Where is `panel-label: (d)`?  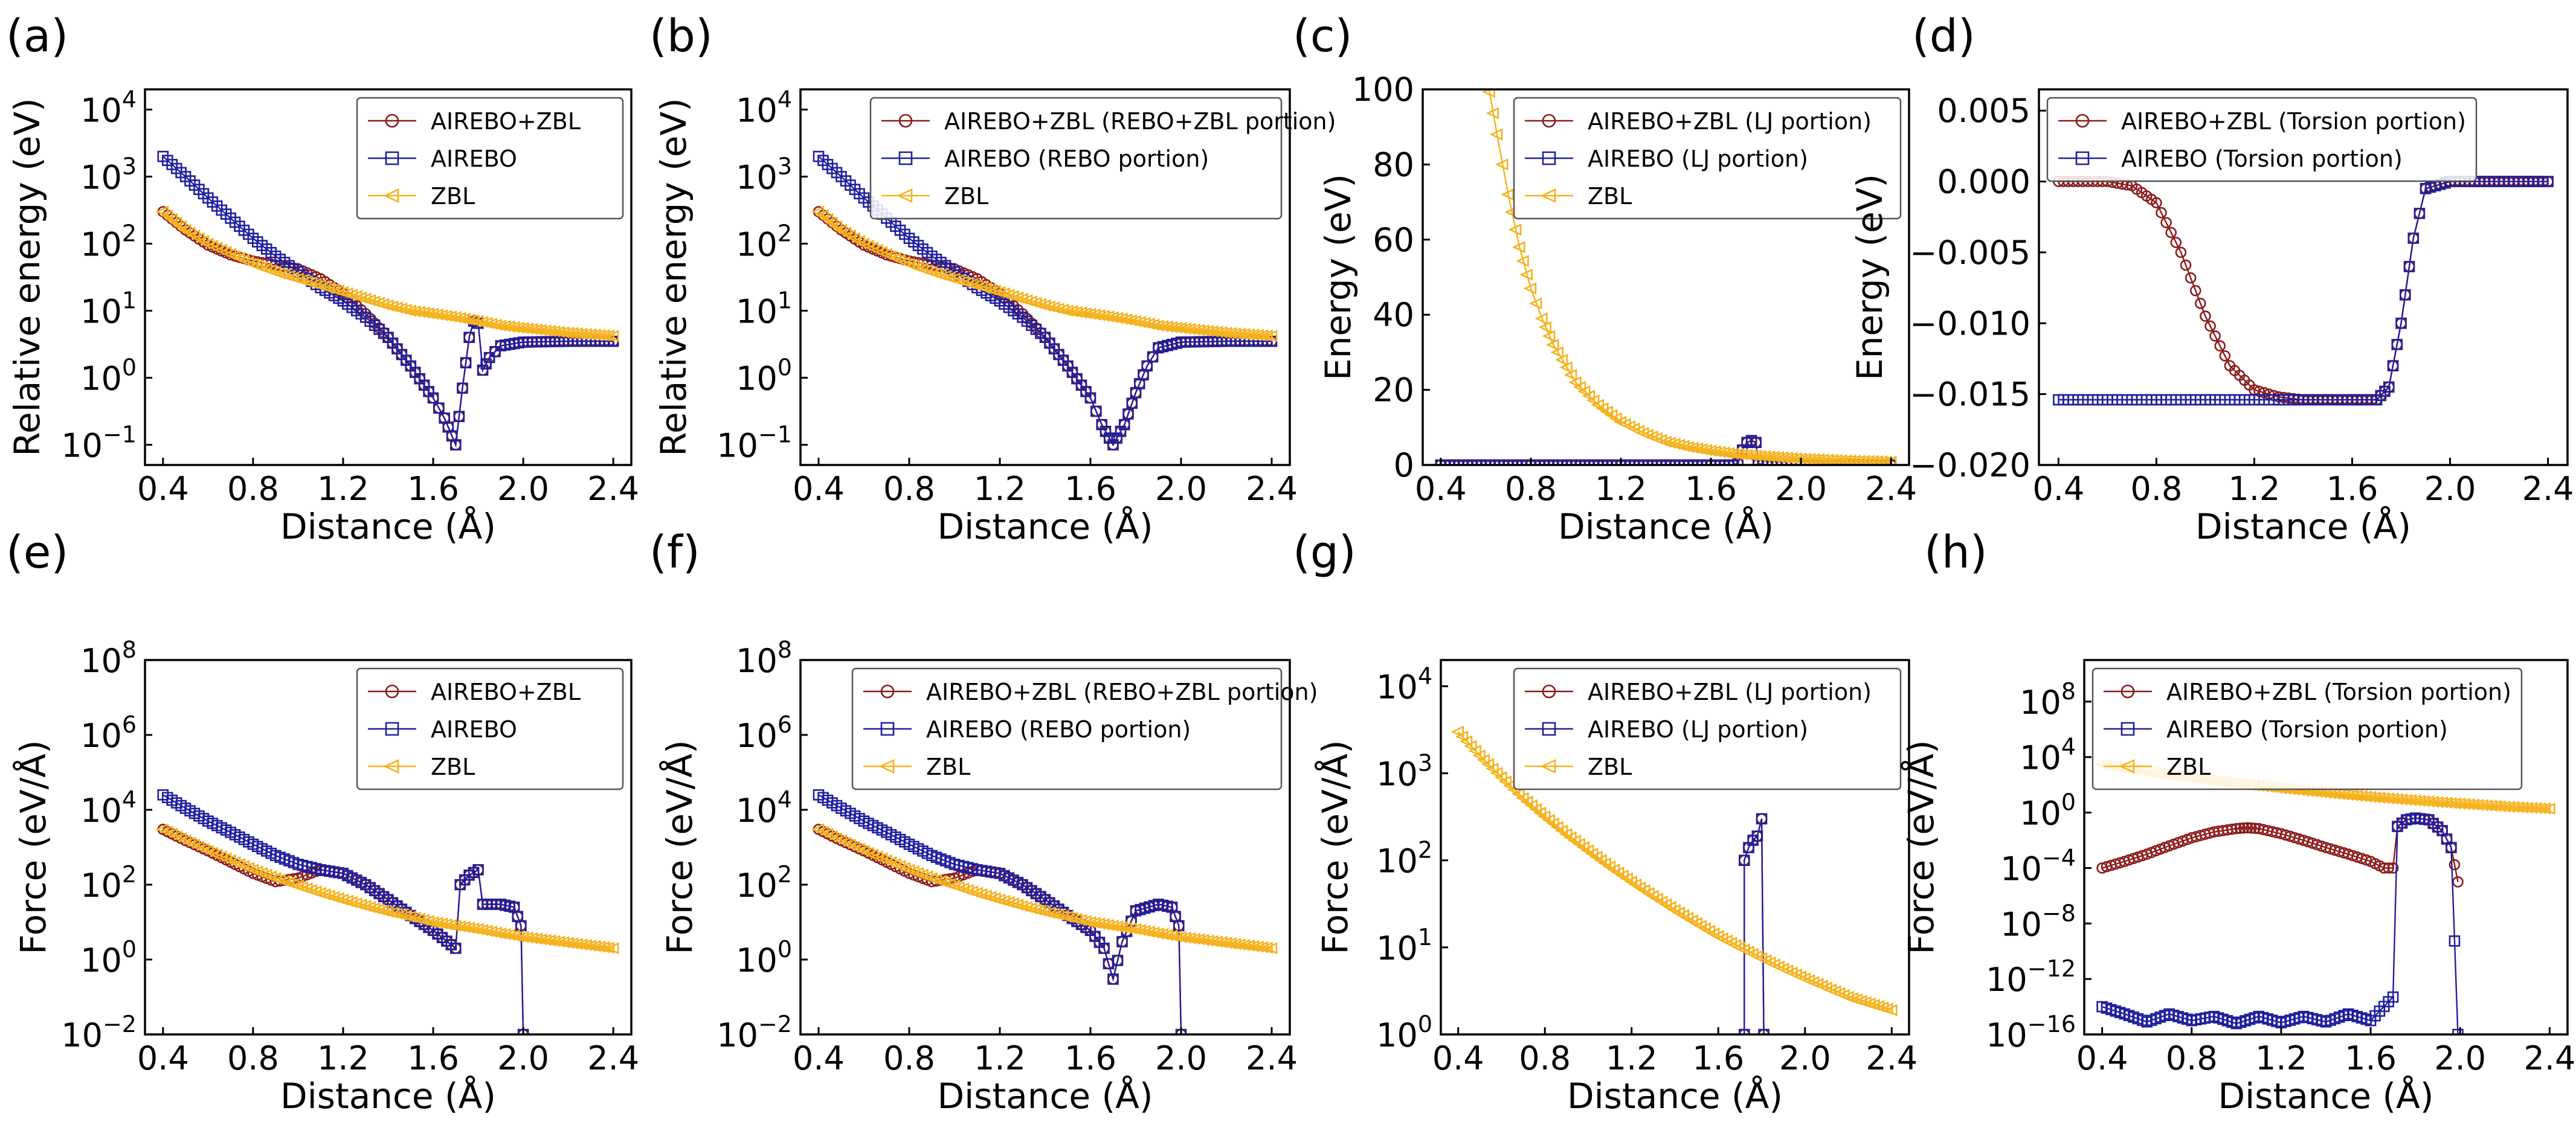 panel-label: (d) is located at coordinates (1944, 36).